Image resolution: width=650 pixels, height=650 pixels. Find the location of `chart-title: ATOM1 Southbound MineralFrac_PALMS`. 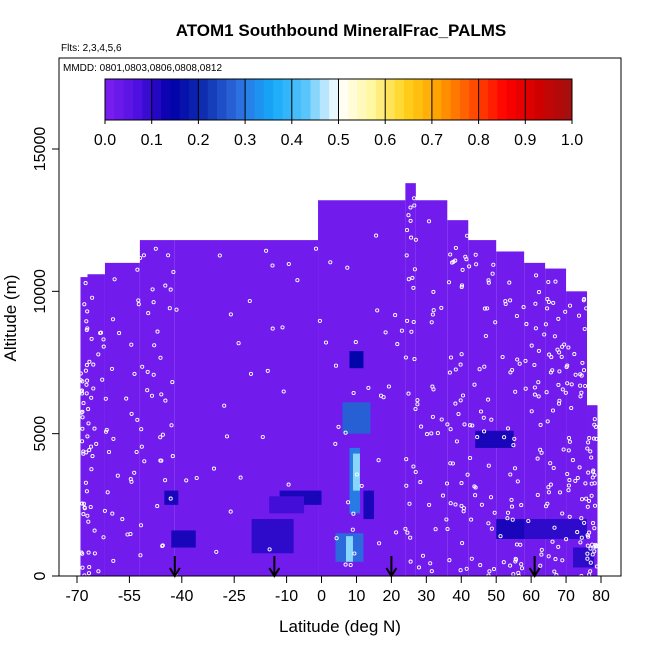

chart-title: ATOM1 Southbound MineralFrac_PALMS is located at coordinates (341, 30).